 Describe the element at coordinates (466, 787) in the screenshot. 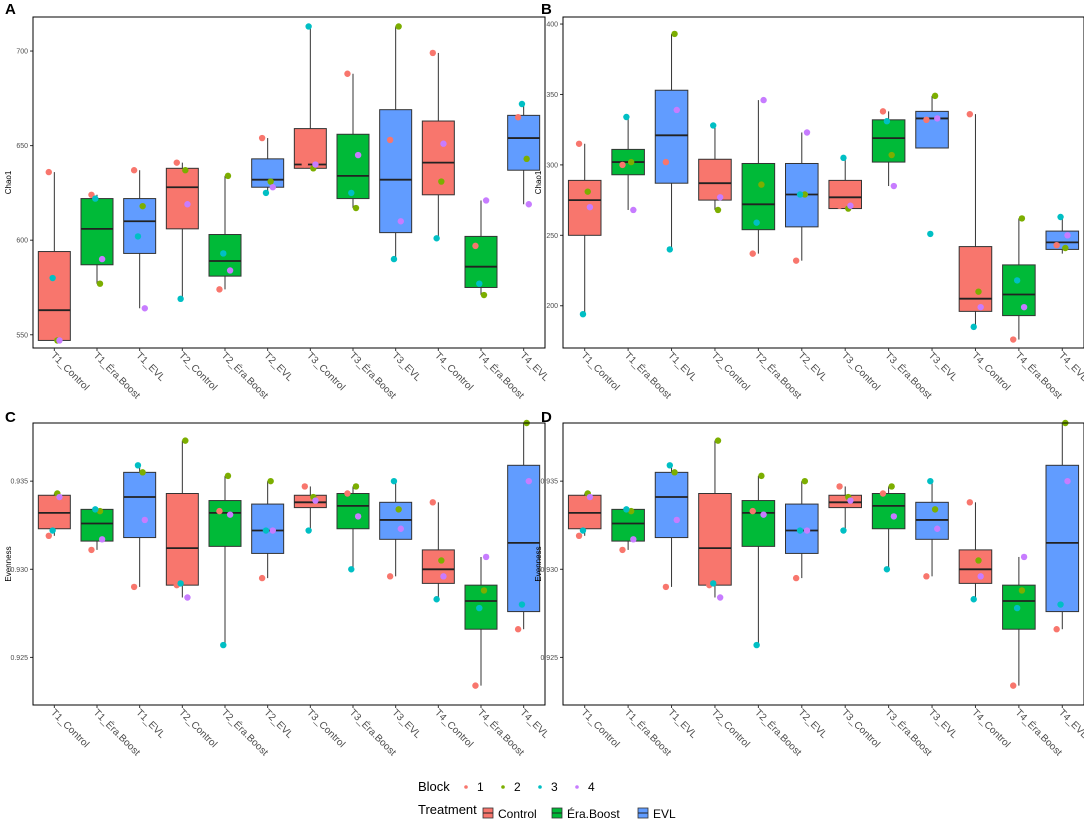

I see `legend-block-1-marker` at that location.